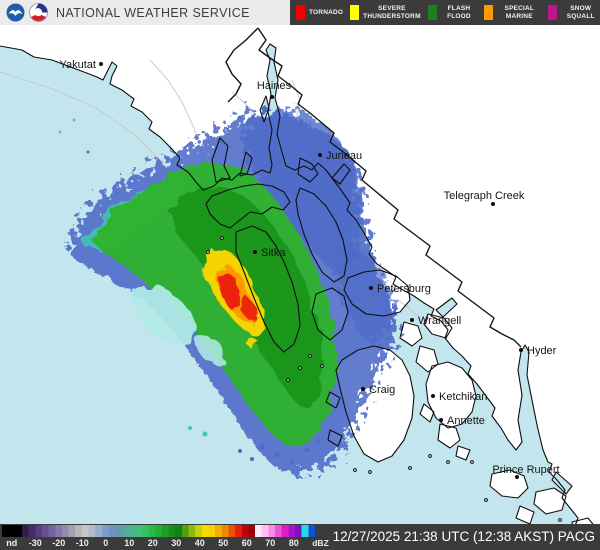  What do you see at coordinates (439, 321) in the screenshot?
I see `city-label-wrangell: Wrangell` at bounding box center [439, 321].